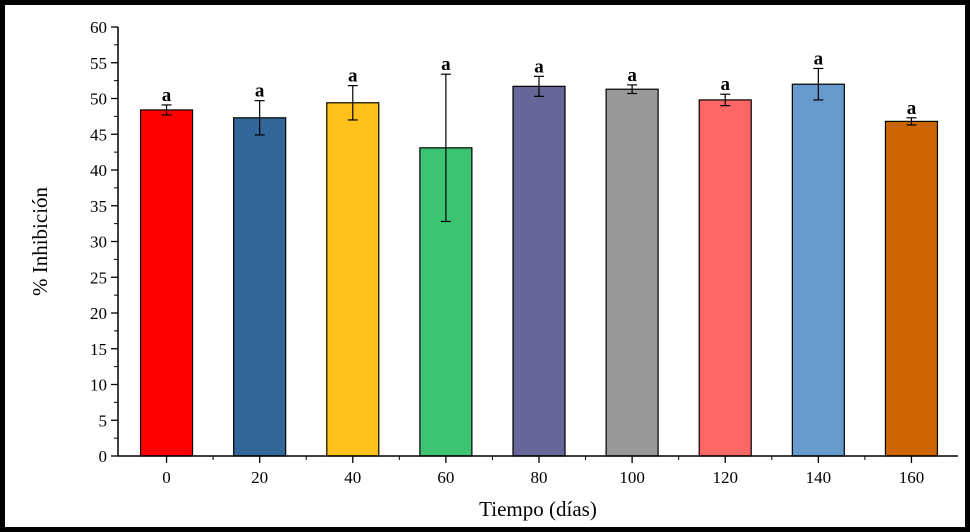 The width and height of the screenshot is (970, 532). What do you see at coordinates (98, 134) in the screenshot?
I see `y-tick-label: 45` at bounding box center [98, 134].